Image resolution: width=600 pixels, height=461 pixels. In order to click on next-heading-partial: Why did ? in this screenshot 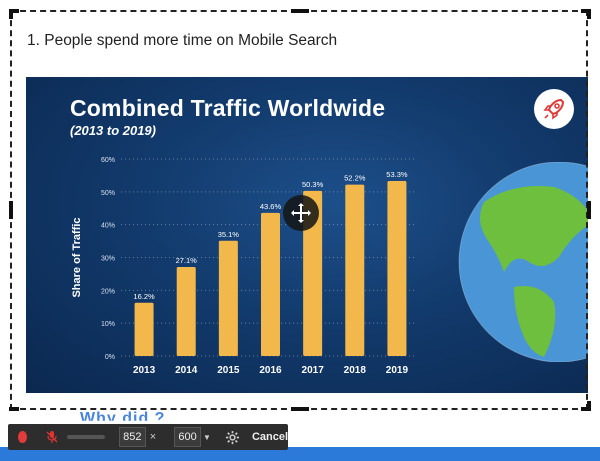, I will do `click(123, 418)`.